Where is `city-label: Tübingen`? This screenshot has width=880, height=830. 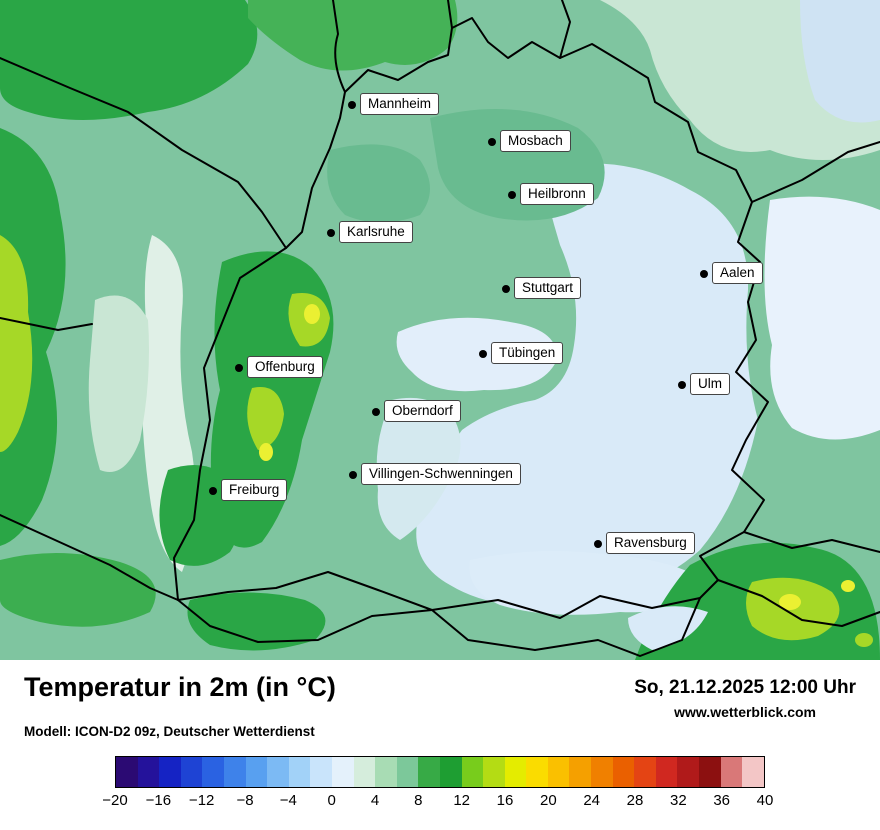
city-label: Tübingen is located at coordinates (527, 353).